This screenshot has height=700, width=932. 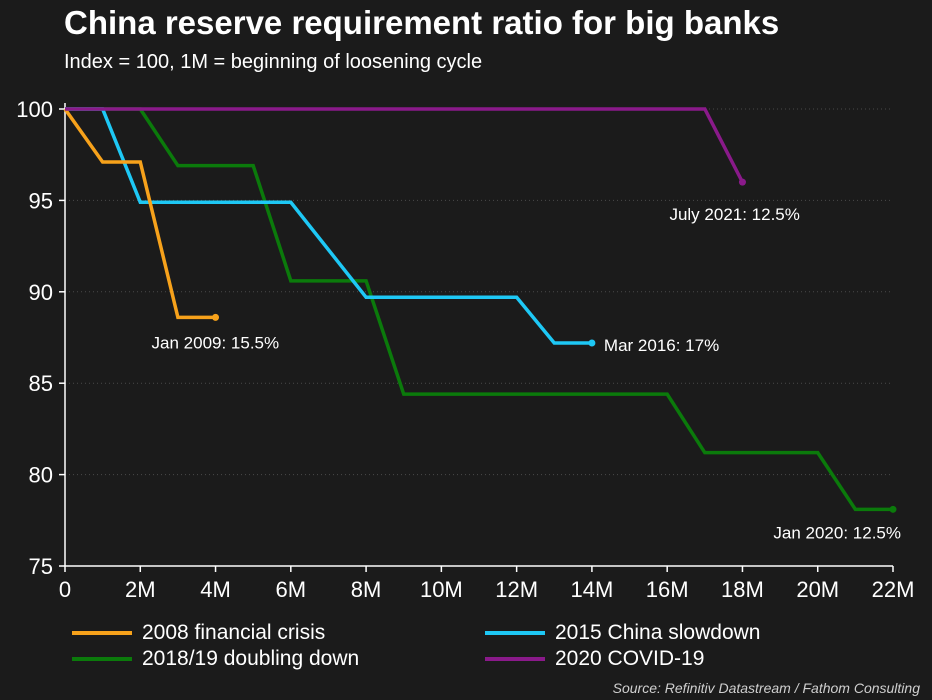 I want to click on x-tick-label-16: 16M, so click(x=667, y=589).